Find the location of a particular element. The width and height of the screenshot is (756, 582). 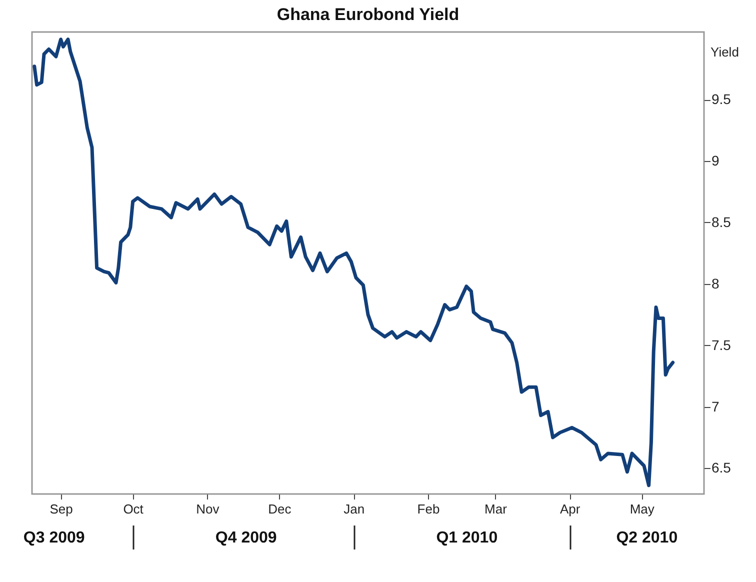

x-tick-label: Mar is located at coordinates (496, 509).